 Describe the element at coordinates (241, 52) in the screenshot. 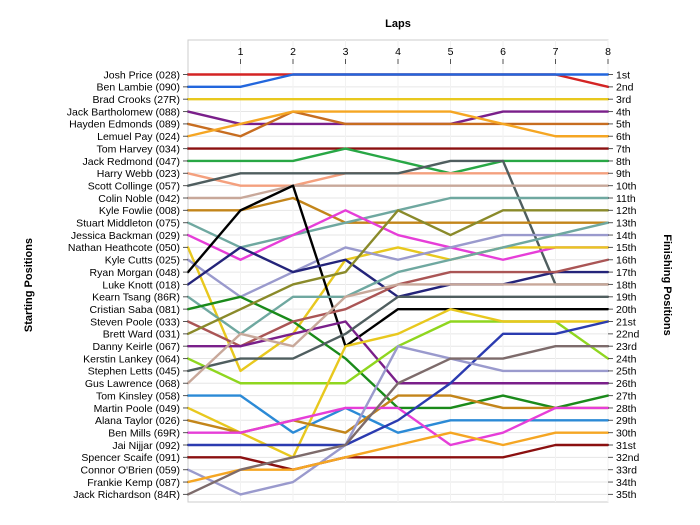

I see `x-tick-label: 1` at that location.